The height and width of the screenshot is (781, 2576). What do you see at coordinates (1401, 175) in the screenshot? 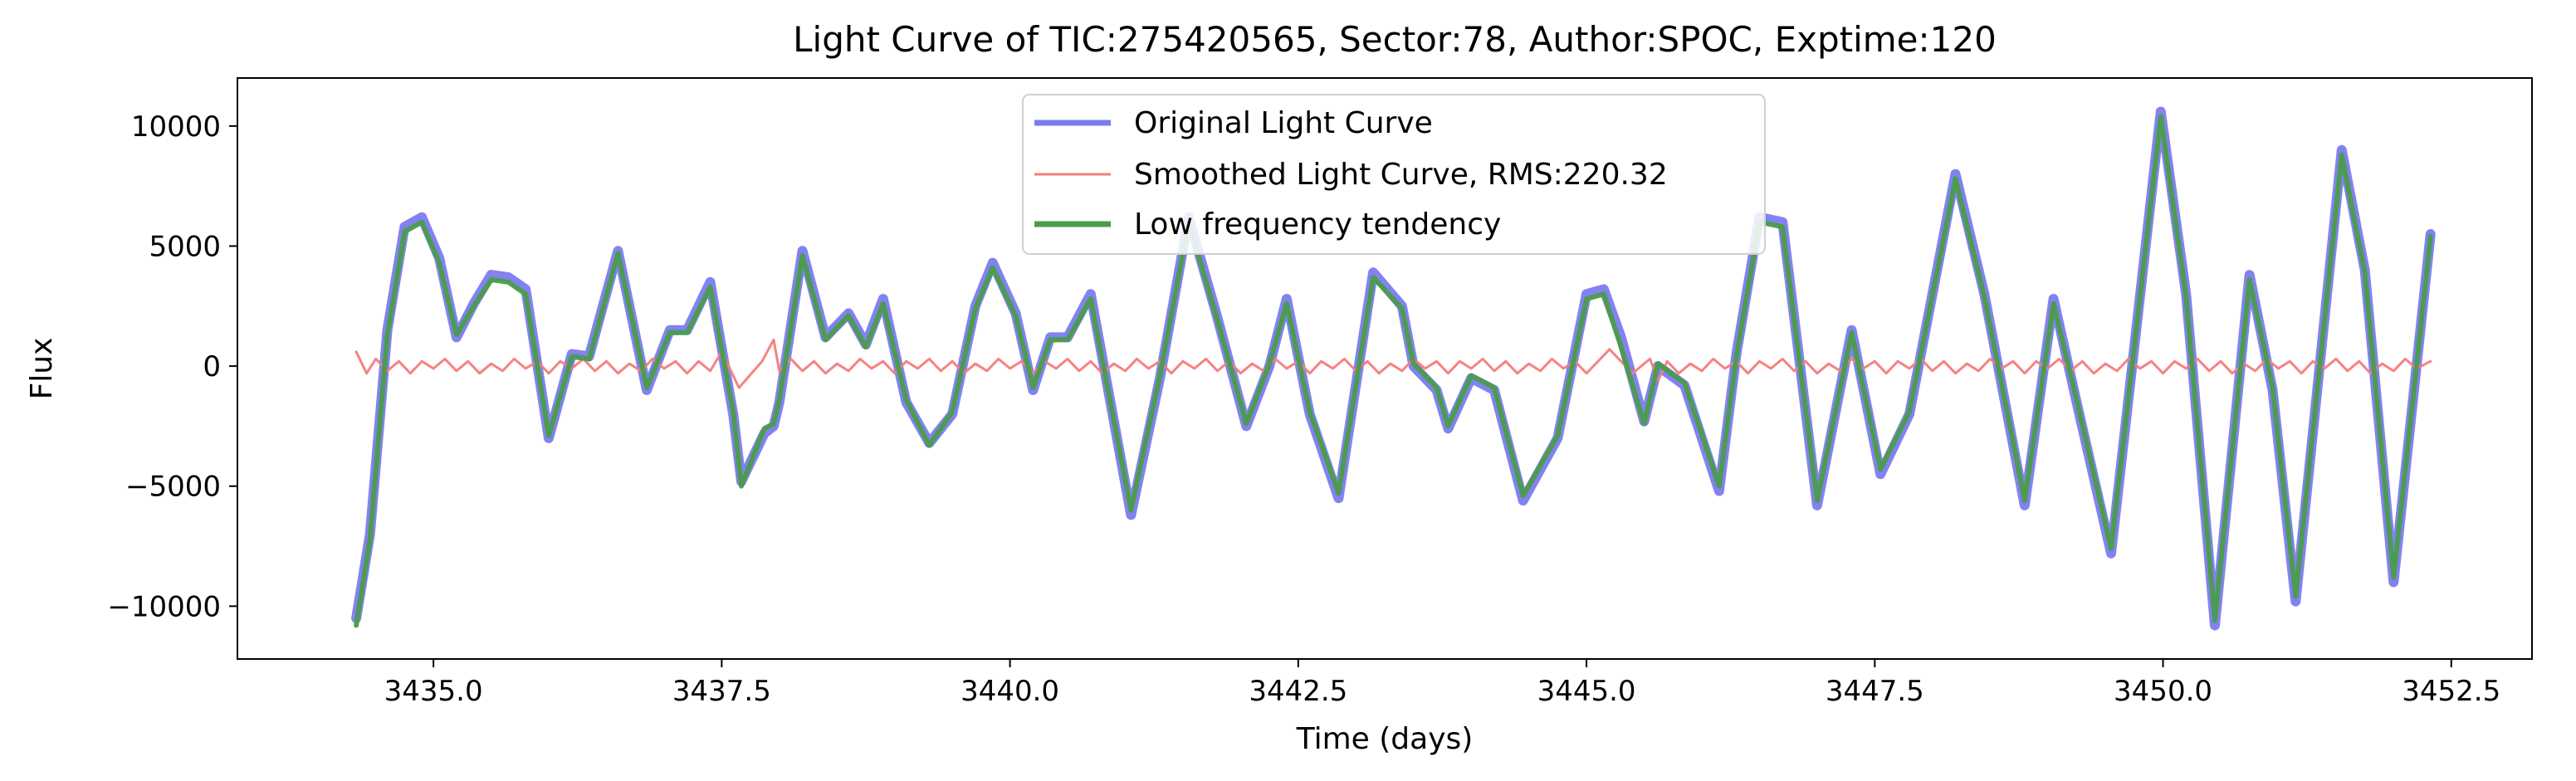
I see `legend-label-smoothed: Smoothed Light Curve, RMS:220.32` at bounding box center [1401, 175].